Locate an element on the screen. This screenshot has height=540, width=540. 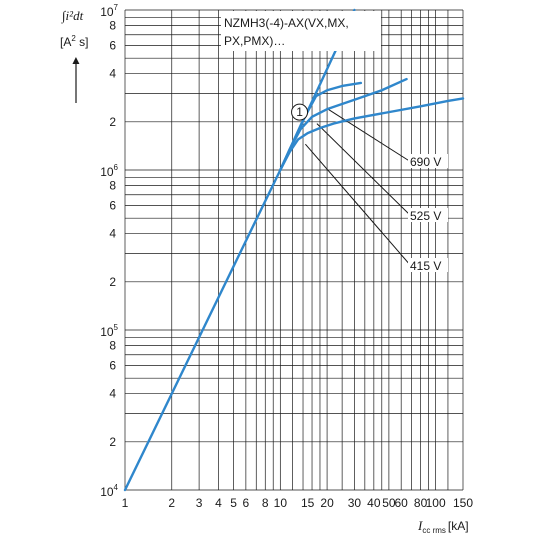
curve-marker-circle is located at coordinates (300, 112).